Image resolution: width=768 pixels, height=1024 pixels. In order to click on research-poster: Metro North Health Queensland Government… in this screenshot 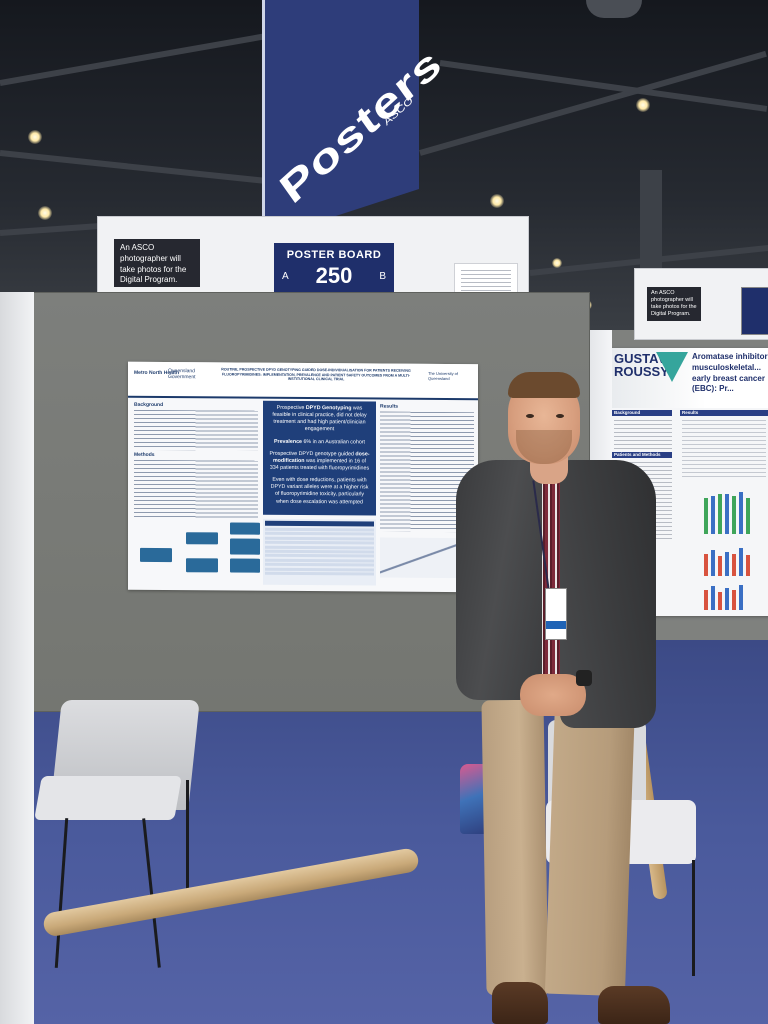, I will do `click(303, 477)`.